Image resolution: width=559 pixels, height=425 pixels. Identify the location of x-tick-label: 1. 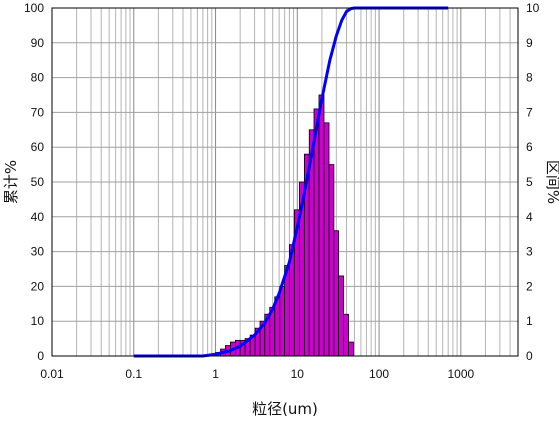
(215, 374).